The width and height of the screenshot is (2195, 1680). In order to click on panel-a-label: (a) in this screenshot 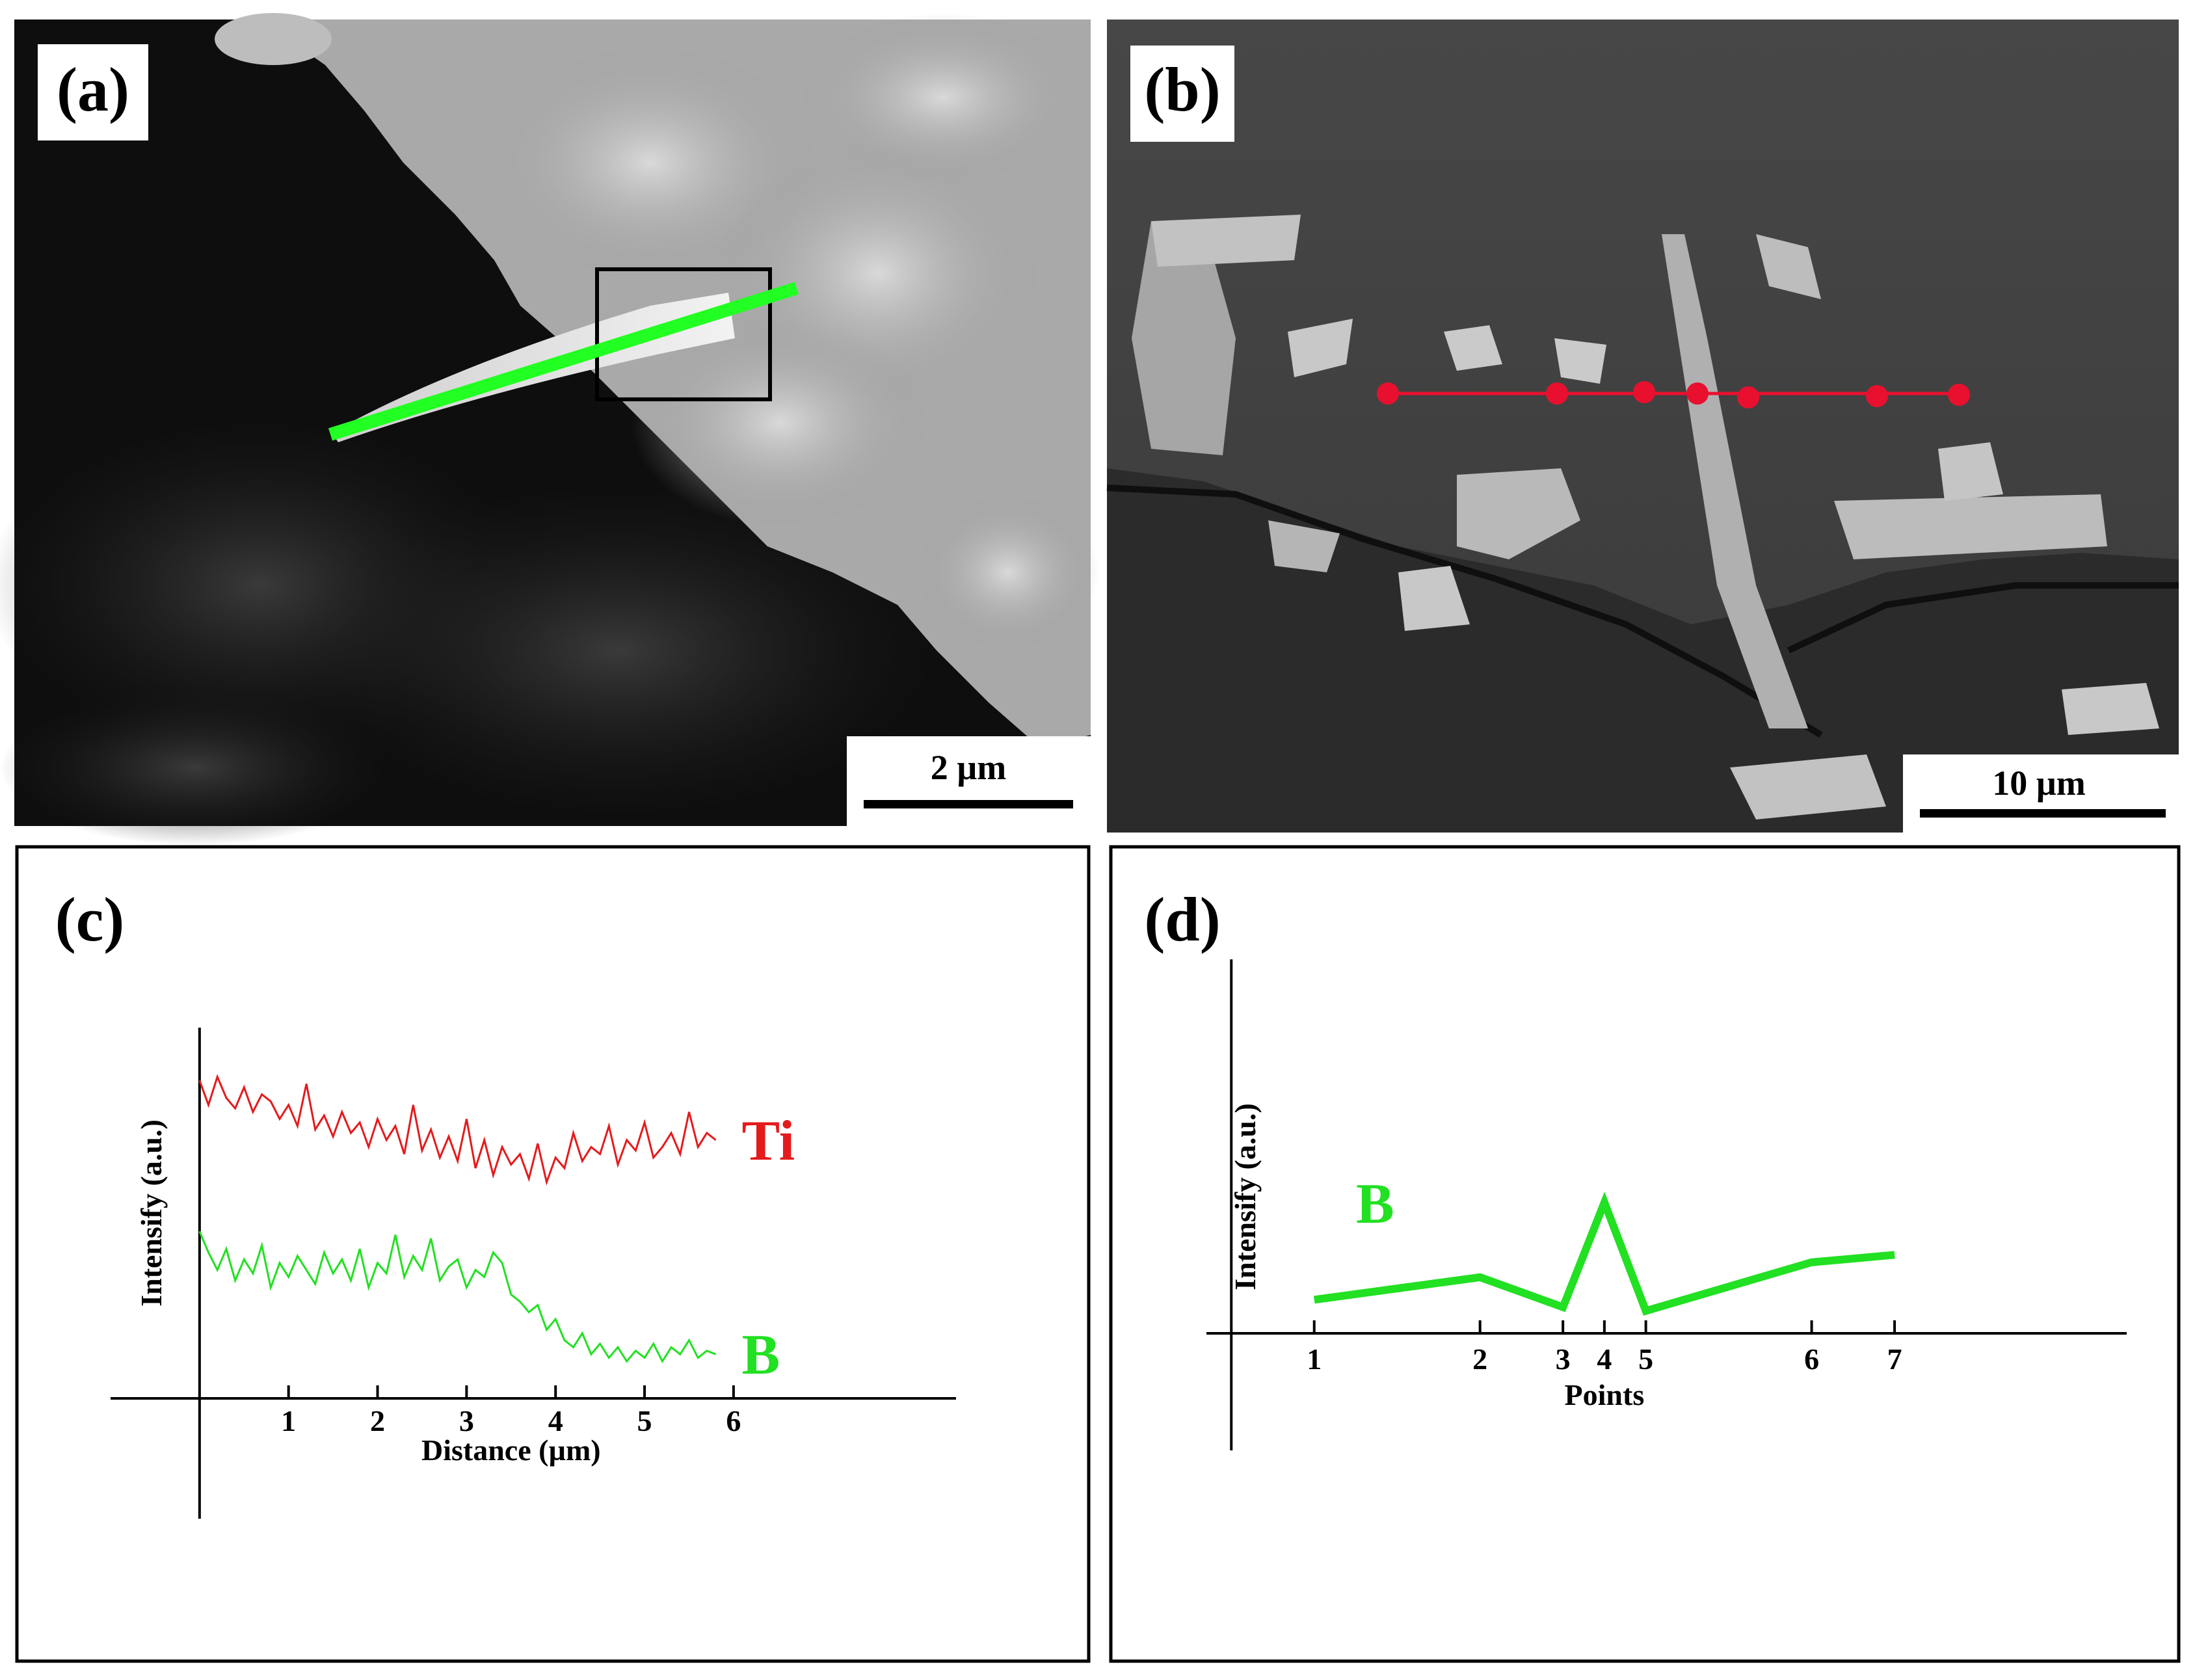, I will do `click(93, 90)`.